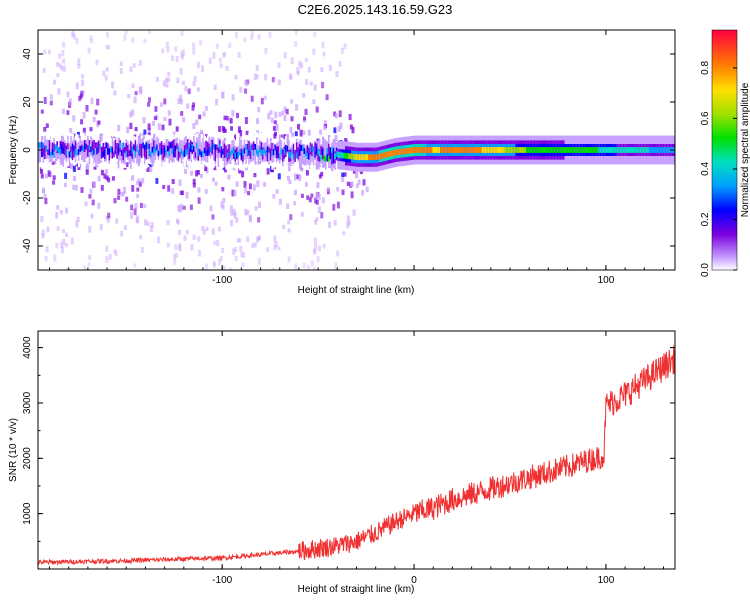  What do you see at coordinates (27, 458) in the screenshot?
I see `bottom-y-tick-label: 2000` at bounding box center [27, 458].